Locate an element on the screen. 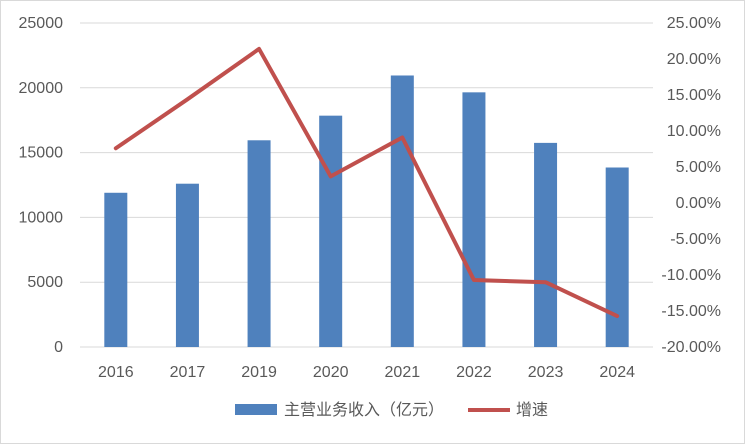 Image resolution: width=745 pixels, height=444 pixels. legend: 主营业务收入（亿元） 增速 is located at coordinates (391, 409).